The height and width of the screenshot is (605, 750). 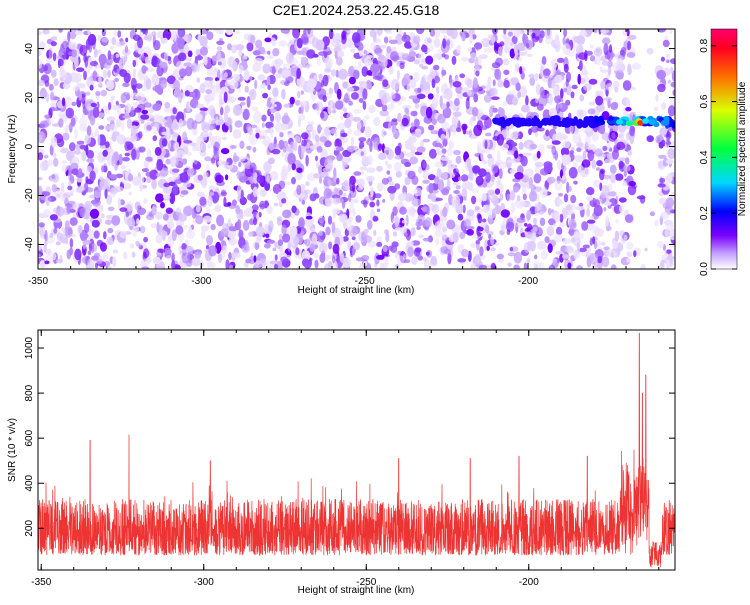 I want to click on spectrogram-y-tick-label: 20, so click(x=29, y=98).